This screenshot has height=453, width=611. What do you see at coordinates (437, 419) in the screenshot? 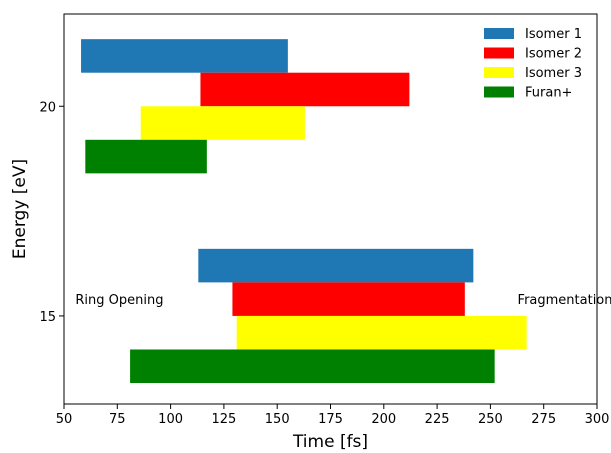
I see `x-tick-label: 225` at bounding box center [437, 419].